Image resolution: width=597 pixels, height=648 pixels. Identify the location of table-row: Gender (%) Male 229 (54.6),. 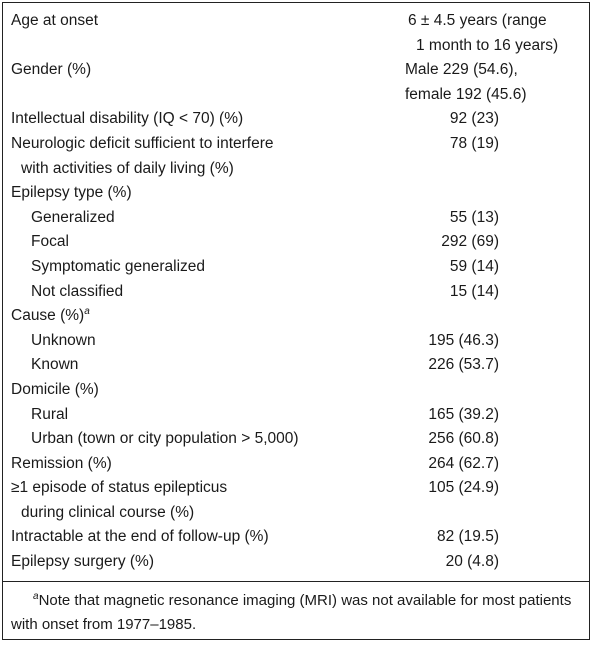
(296, 70).